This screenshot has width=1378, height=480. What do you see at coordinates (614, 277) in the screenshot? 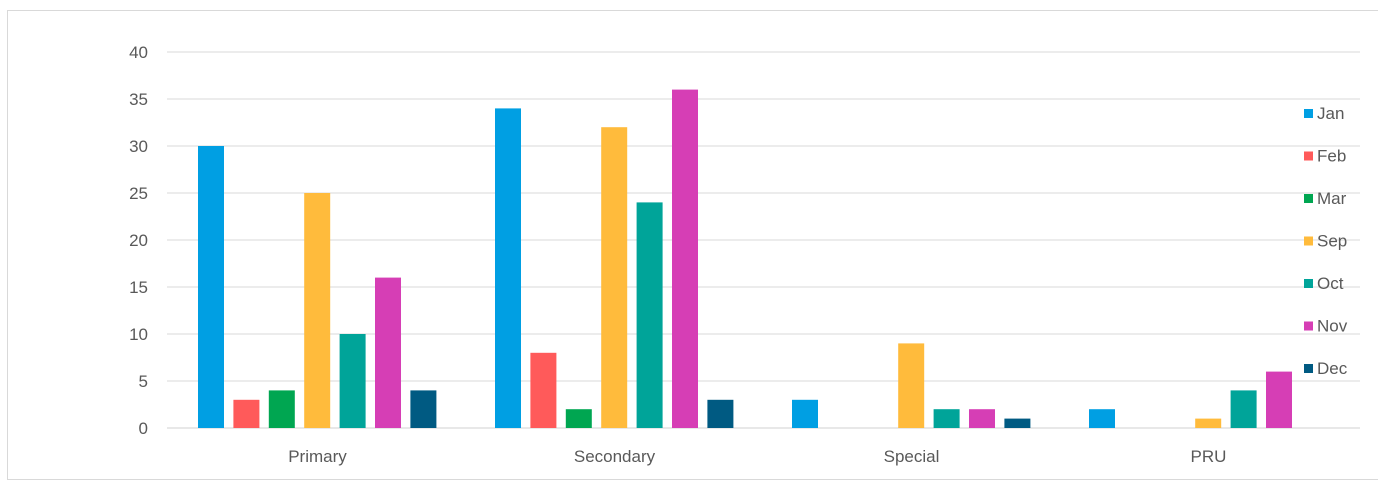
I see `bar-secondary-sep` at bounding box center [614, 277].